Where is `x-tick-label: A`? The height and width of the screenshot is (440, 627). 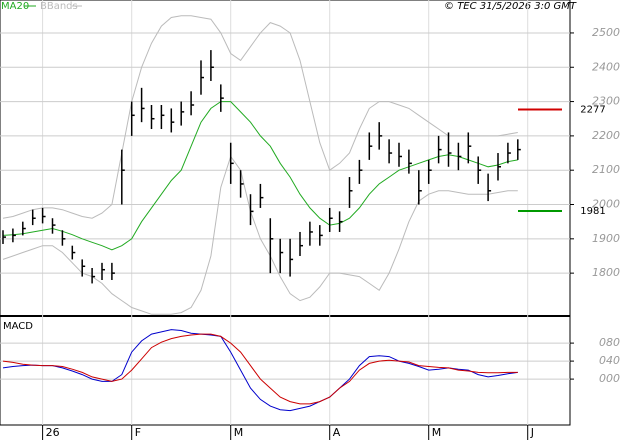
x-tick-label: A is located at coordinates (337, 432).